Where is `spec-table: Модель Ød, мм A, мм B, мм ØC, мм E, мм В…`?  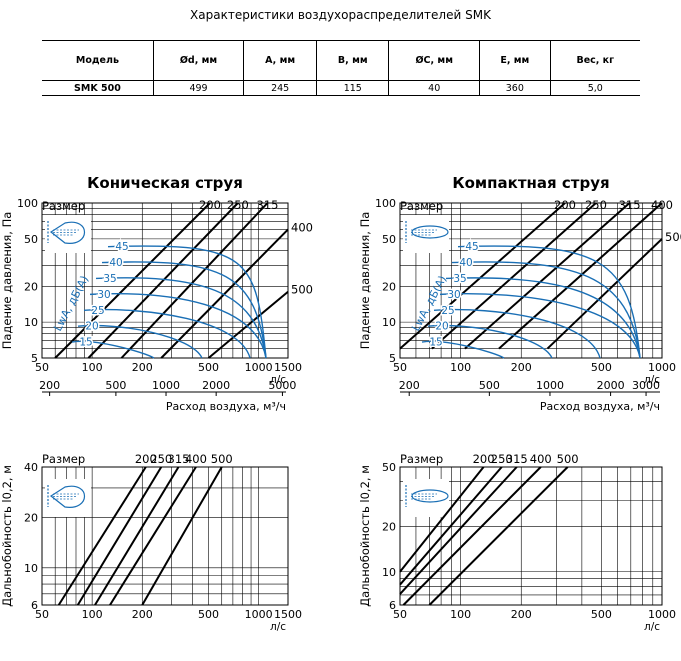 spec-table: Модель Ød, мм A, мм B, мм ØC, мм E, мм В… is located at coordinates (341, 68).